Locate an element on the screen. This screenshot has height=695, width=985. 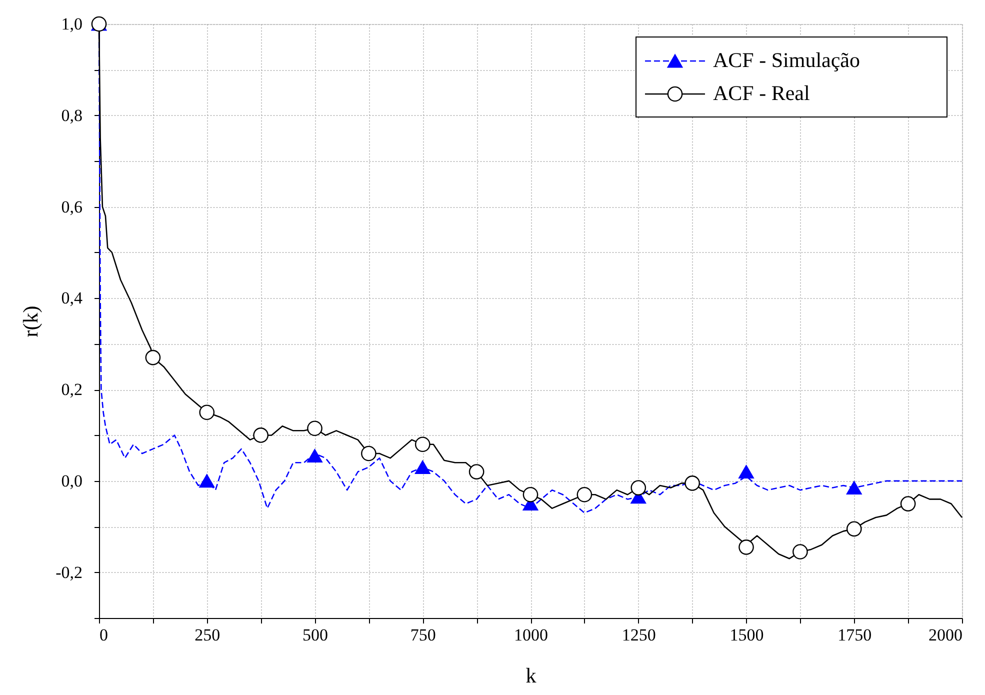
legend-label: ACF - Real is located at coordinates (761, 93).